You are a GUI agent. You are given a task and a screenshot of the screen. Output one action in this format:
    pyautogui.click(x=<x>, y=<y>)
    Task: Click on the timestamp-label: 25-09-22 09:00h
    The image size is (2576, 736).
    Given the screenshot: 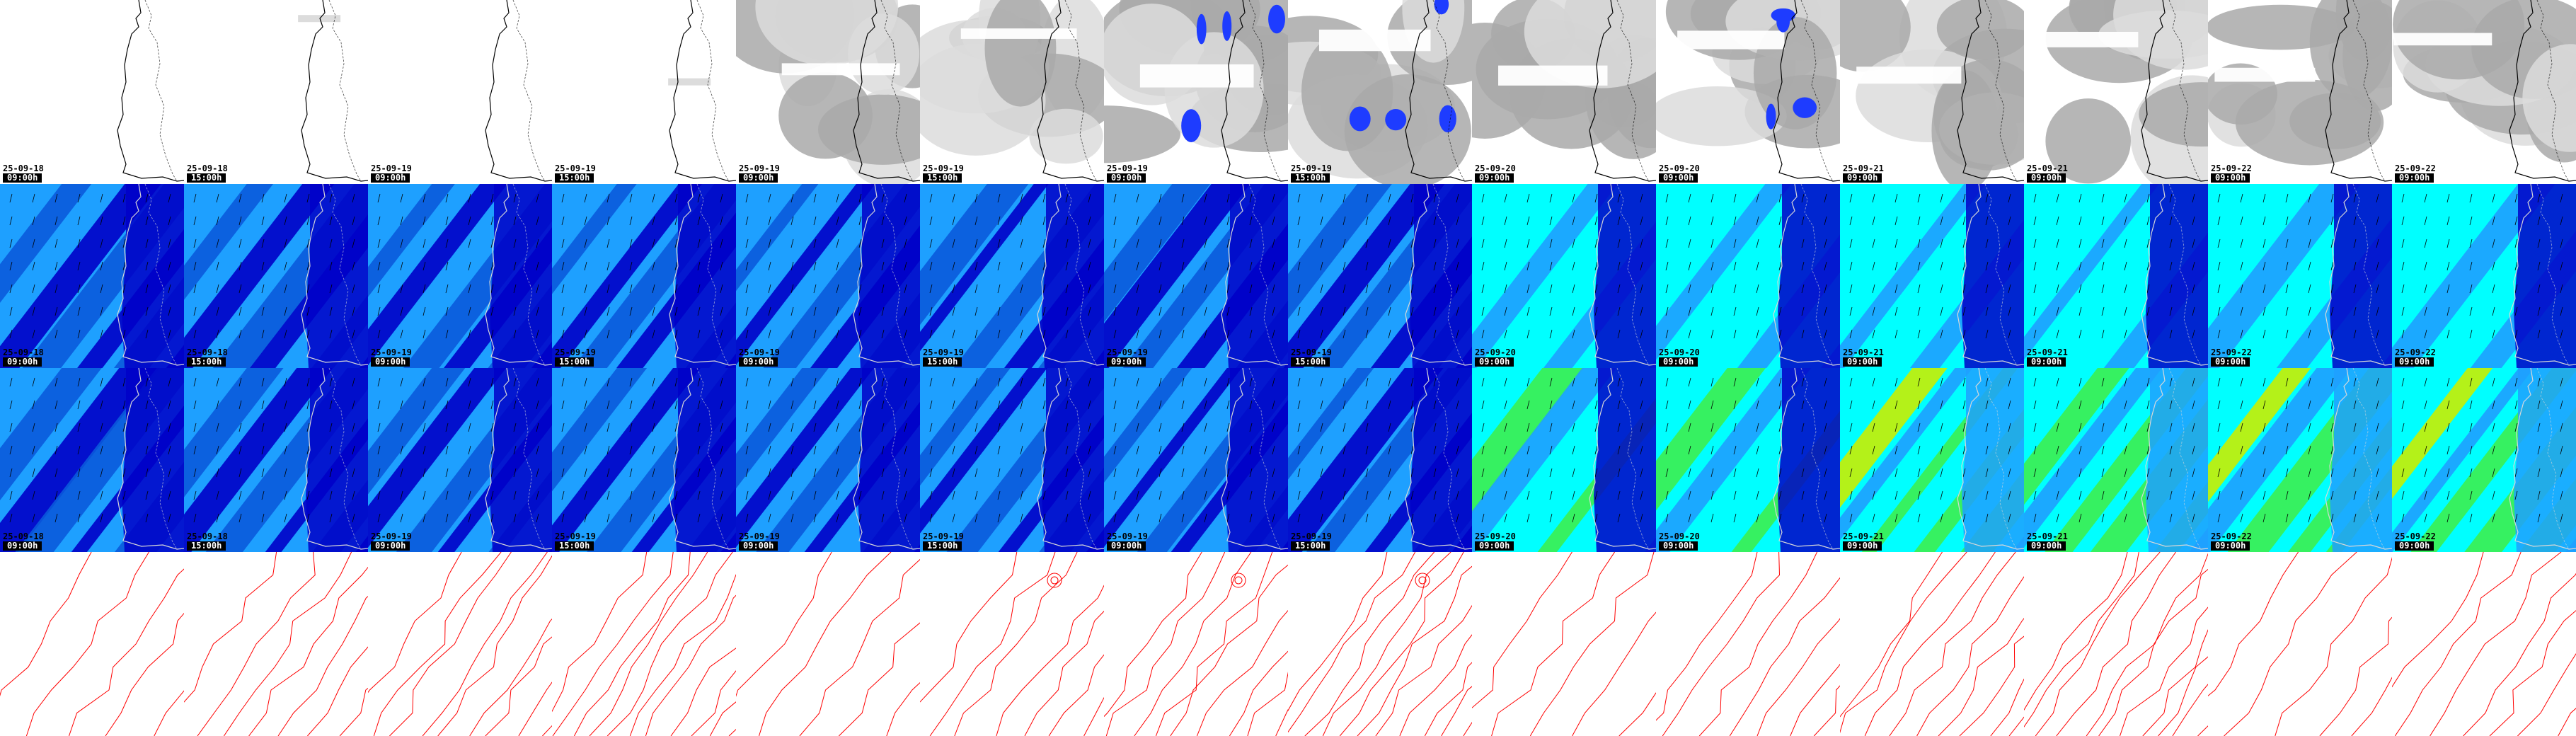 What is the action you would take?
    pyautogui.click(x=2231, y=173)
    